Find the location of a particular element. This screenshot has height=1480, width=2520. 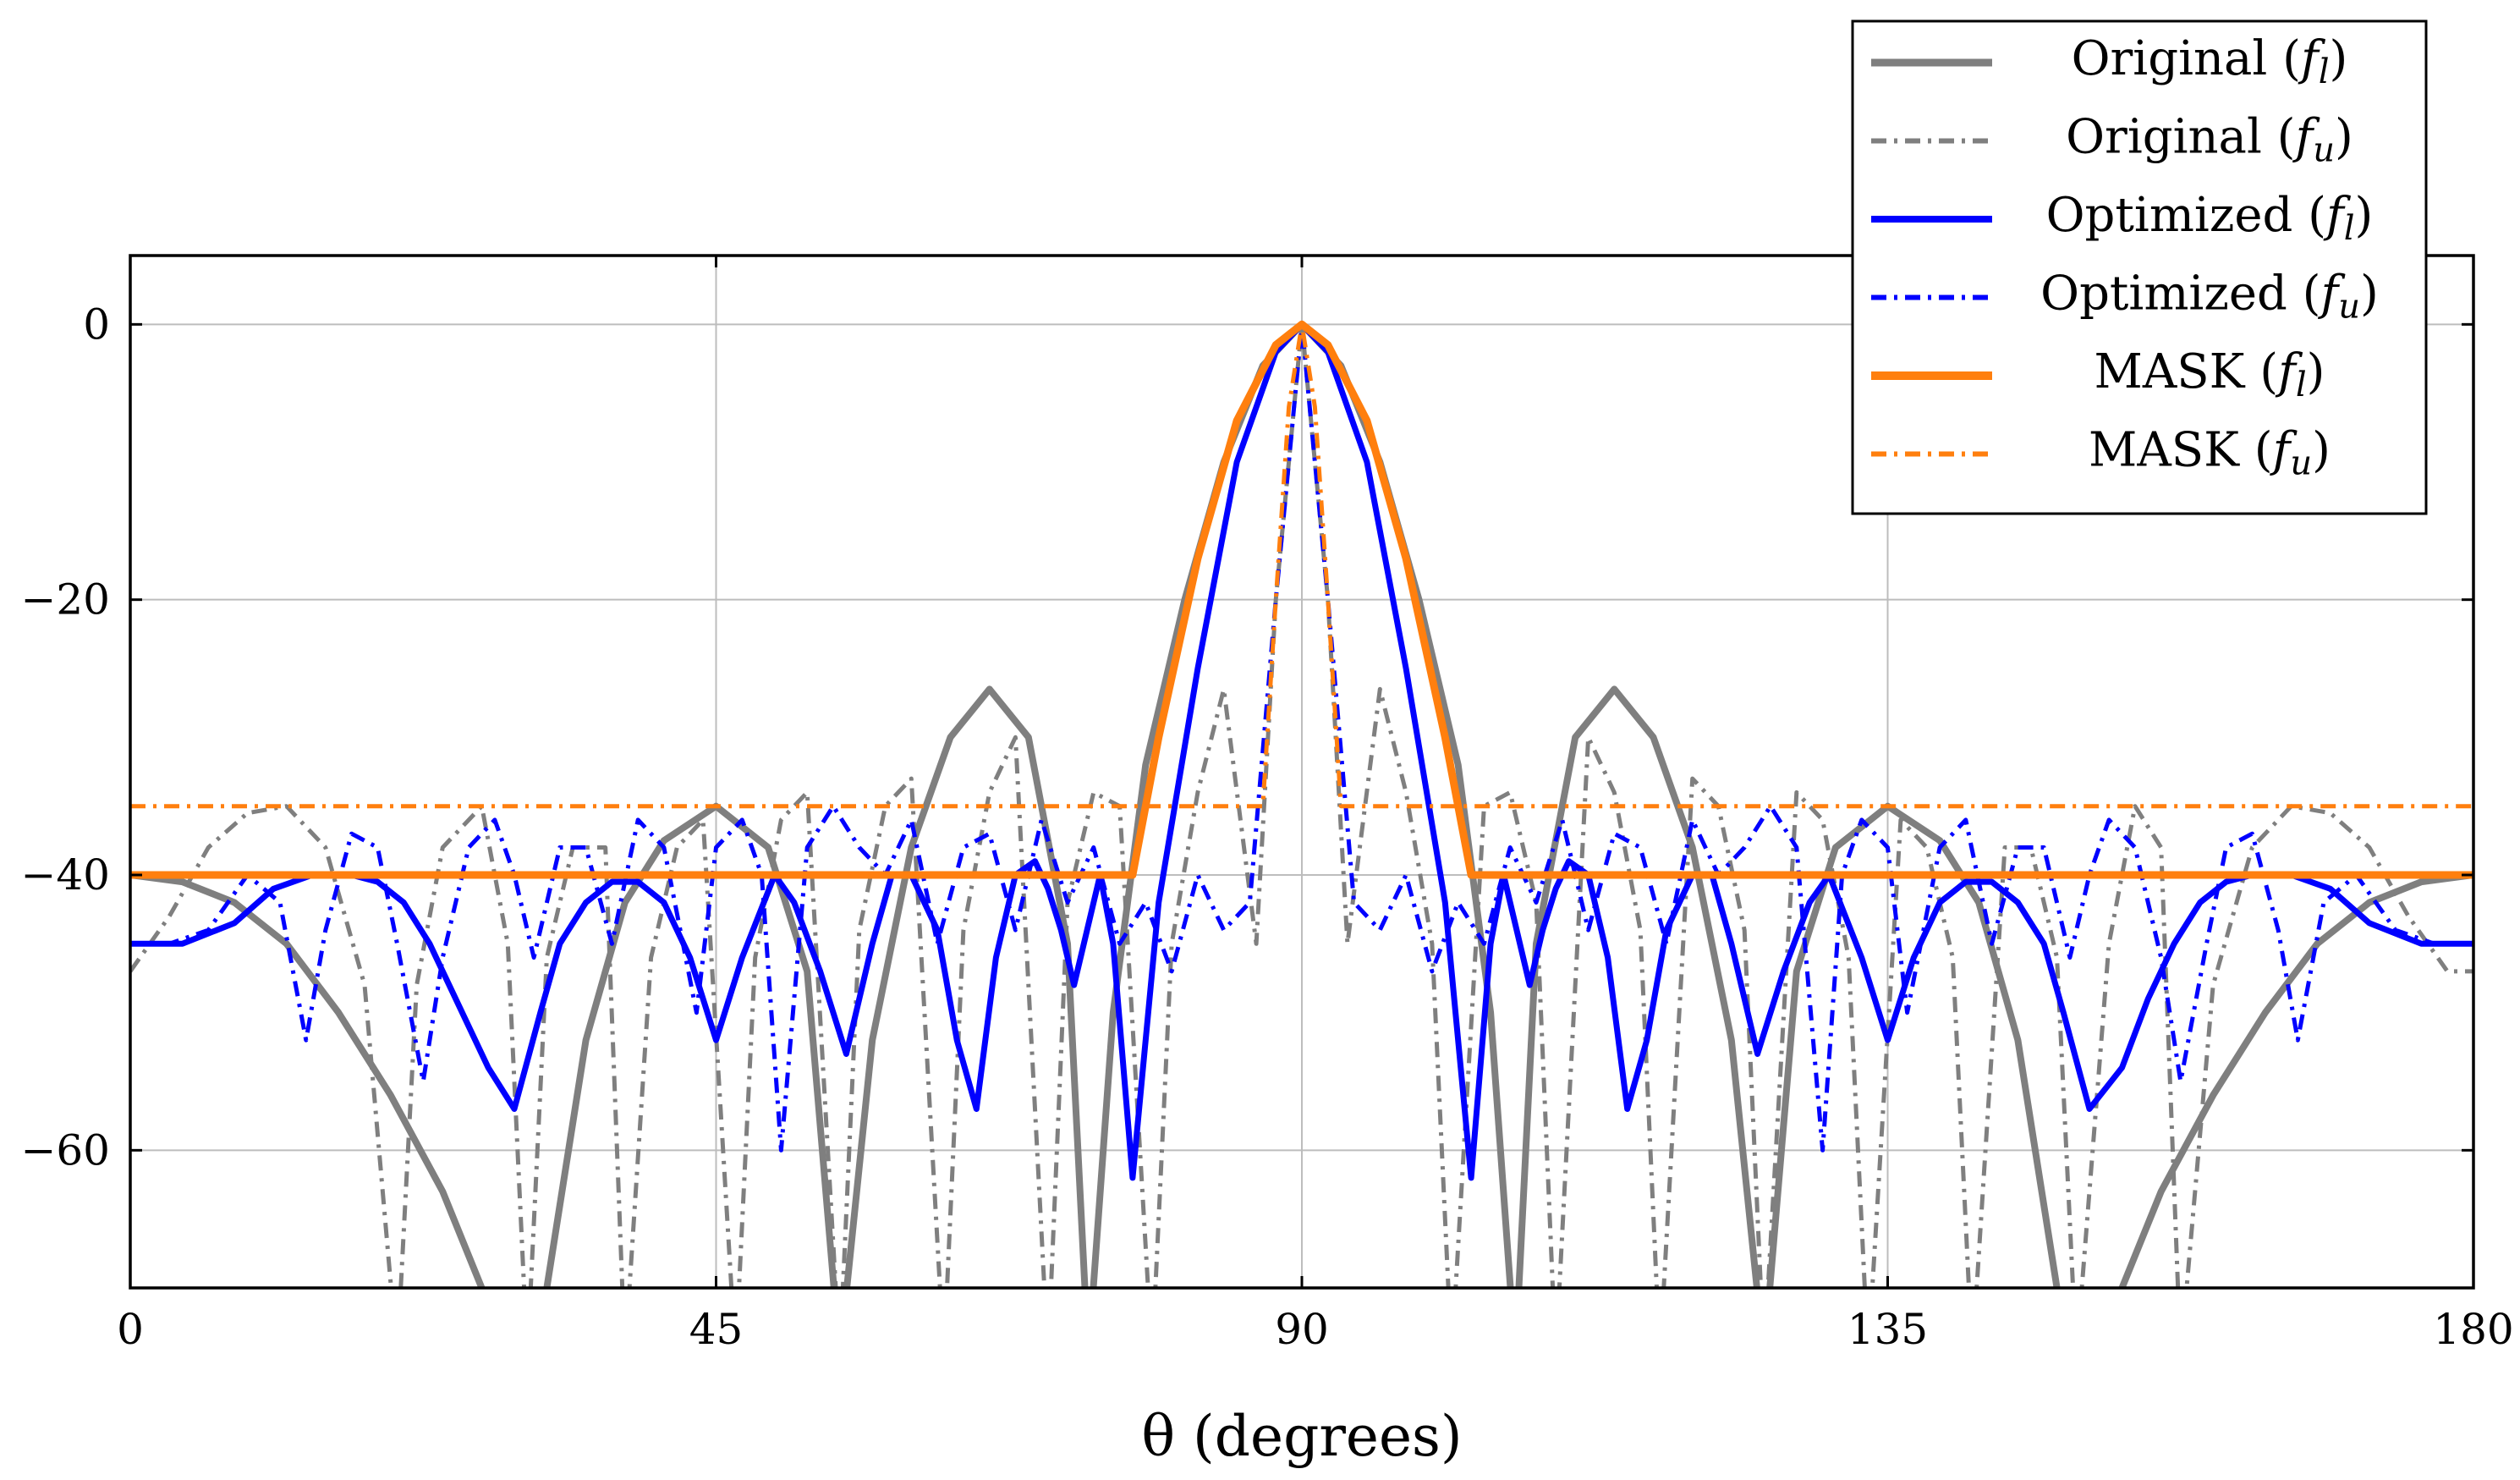

x-tick-label: 90 is located at coordinates (1302, 1329).